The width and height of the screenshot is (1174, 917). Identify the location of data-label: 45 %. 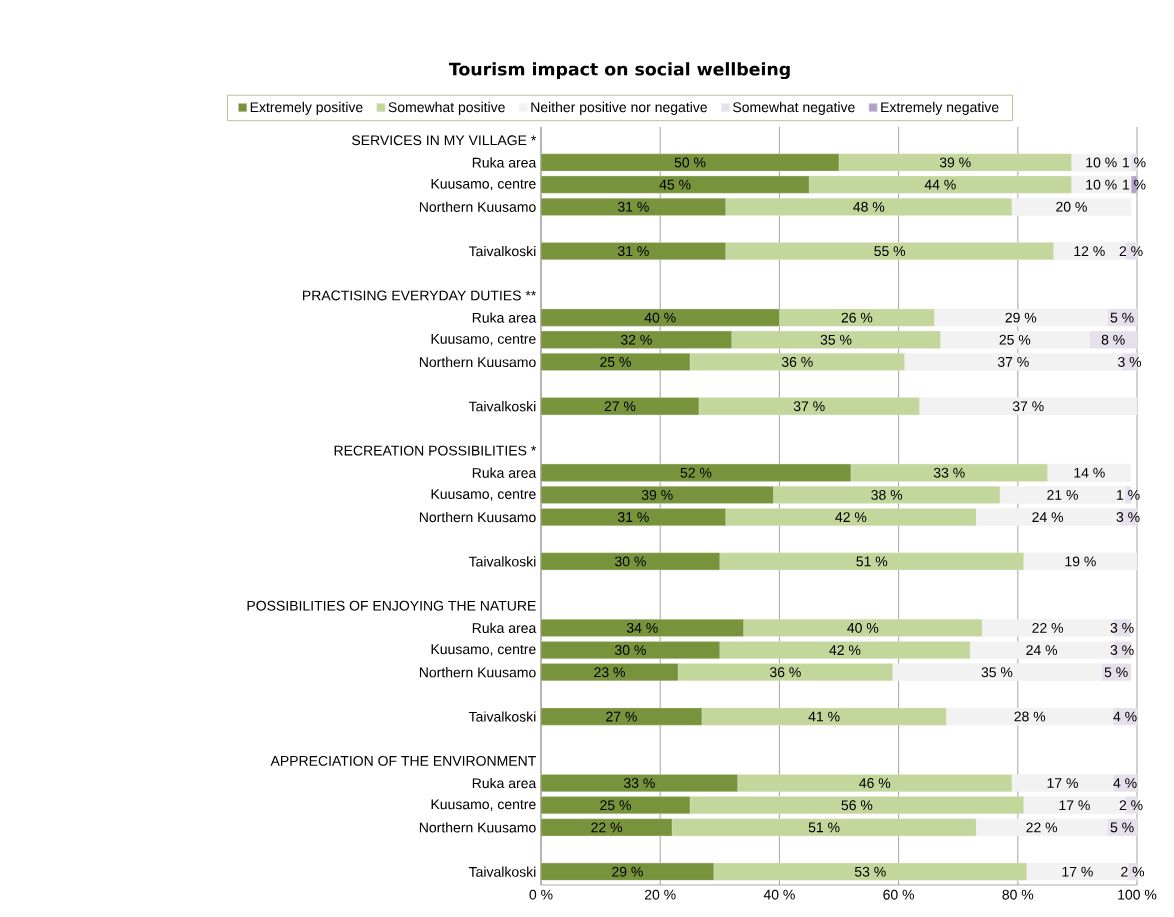
(675, 184).